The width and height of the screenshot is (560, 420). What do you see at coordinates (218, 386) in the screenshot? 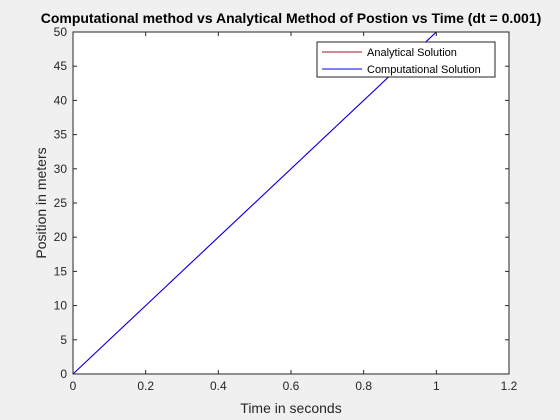
I see `x-tick-label: 0.4` at bounding box center [218, 386].